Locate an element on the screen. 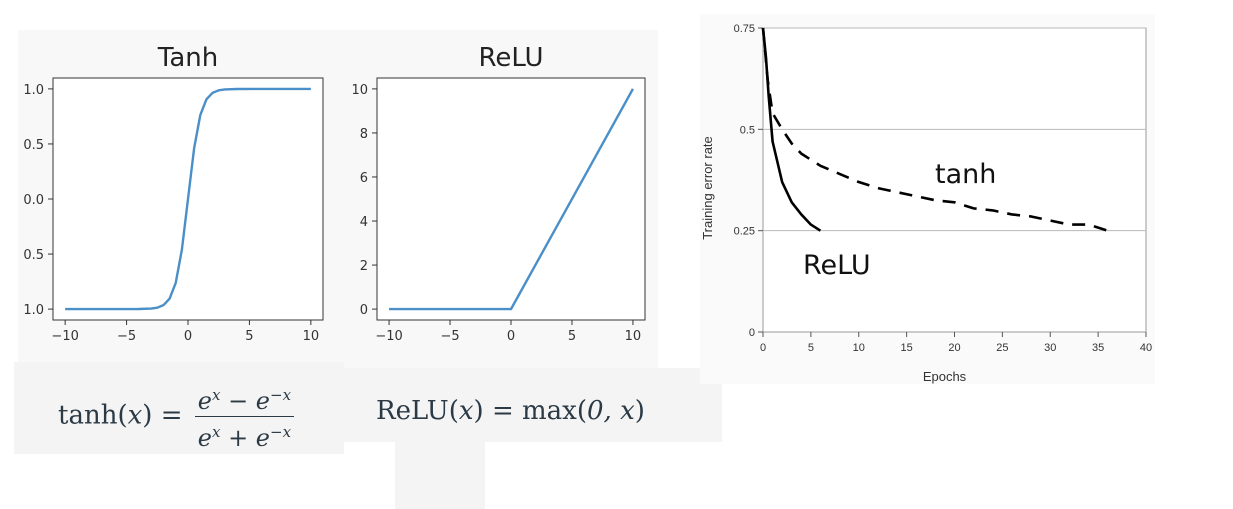 The height and width of the screenshot is (509, 1233). tanh-annotation: tanh is located at coordinates (965, 174).